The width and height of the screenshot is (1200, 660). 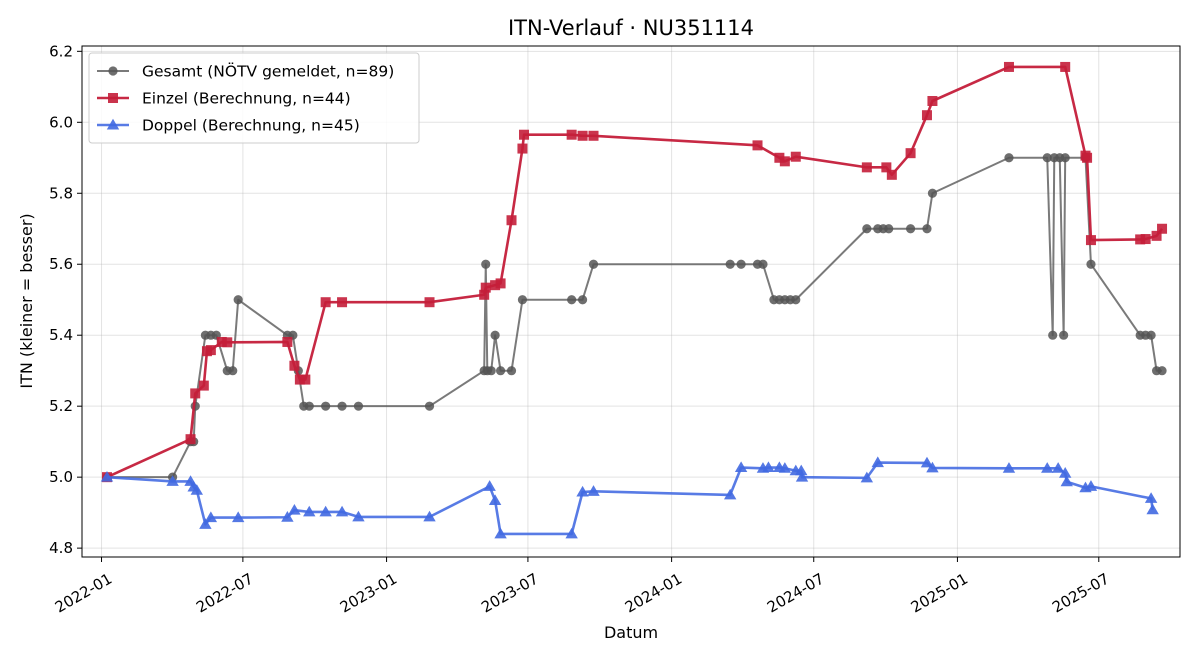 I want to click on legend-label: Einzel (Berechnung, n=44), so click(x=246, y=99).